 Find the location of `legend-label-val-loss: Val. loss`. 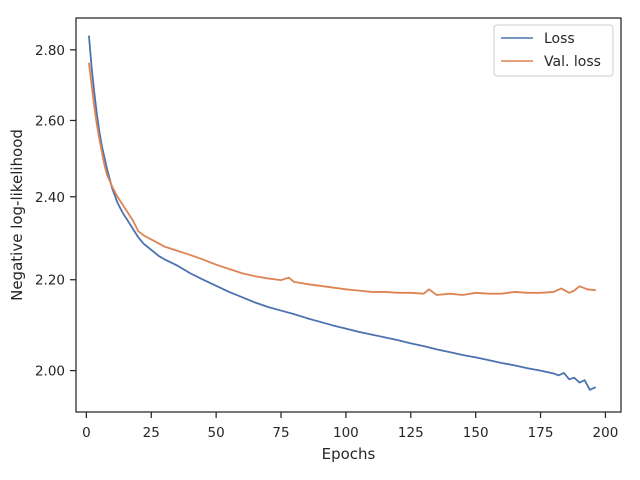

legend-label-val-loss: Val. loss is located at coordinates (572, 62).